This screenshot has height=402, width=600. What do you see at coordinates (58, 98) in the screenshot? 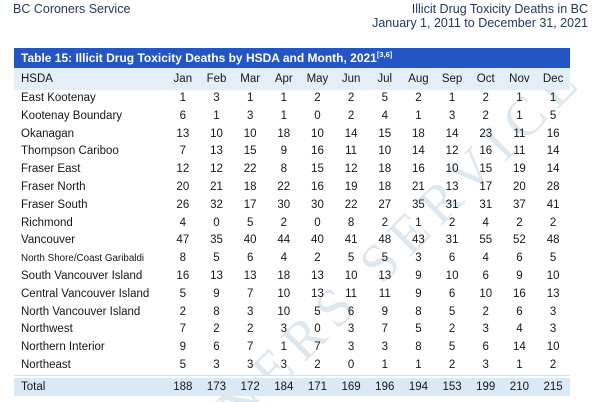
I see `row-label: East Kootenay` at bounding box center [58, 98].